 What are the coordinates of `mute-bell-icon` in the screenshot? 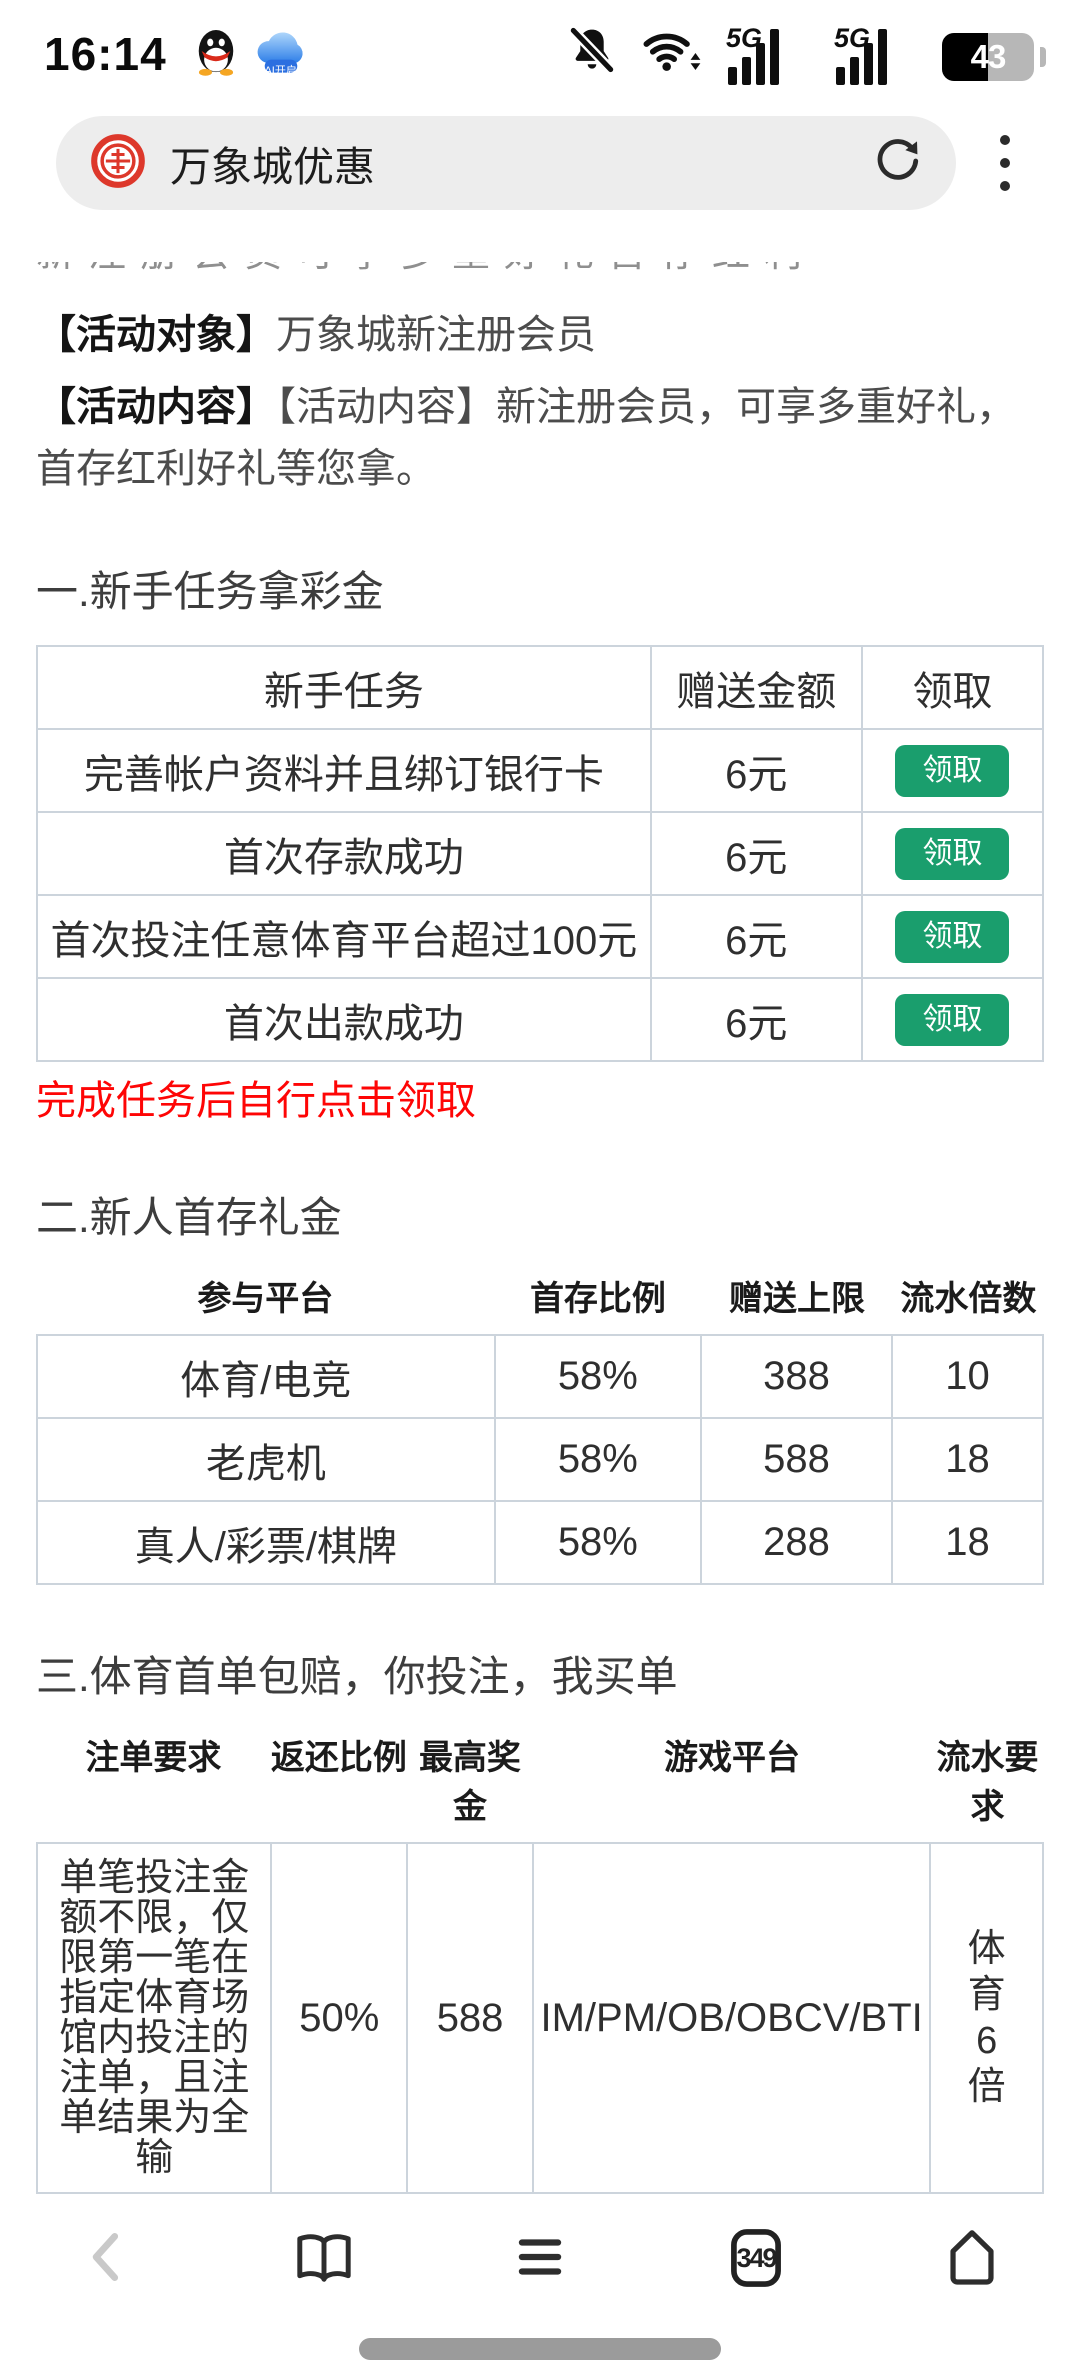 It's located at (592, 52).